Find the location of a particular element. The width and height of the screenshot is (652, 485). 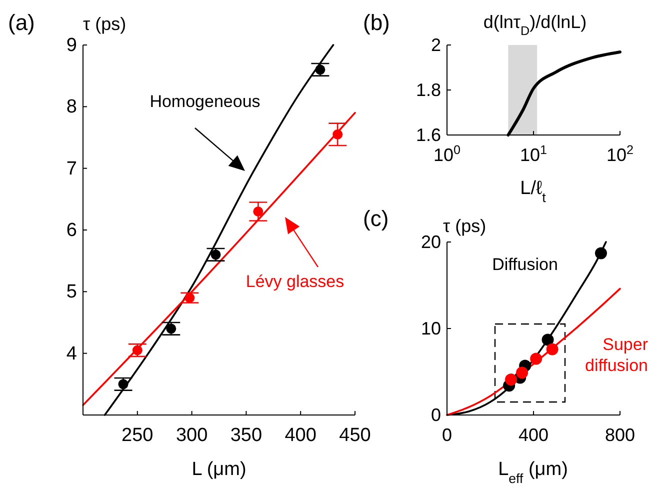

x-tick-label: 350 is located at coordinates (246, 435).